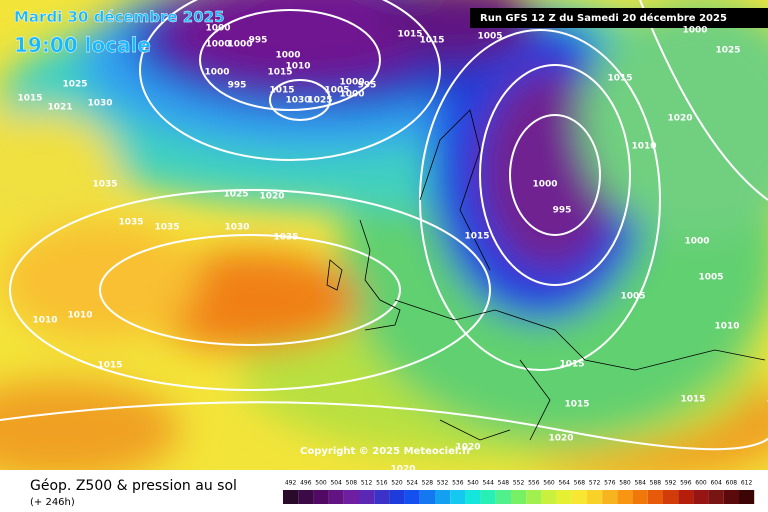  Describe the element at coordinates (549, 483) in the screenshot. I see `scale-label: 560` at that location.